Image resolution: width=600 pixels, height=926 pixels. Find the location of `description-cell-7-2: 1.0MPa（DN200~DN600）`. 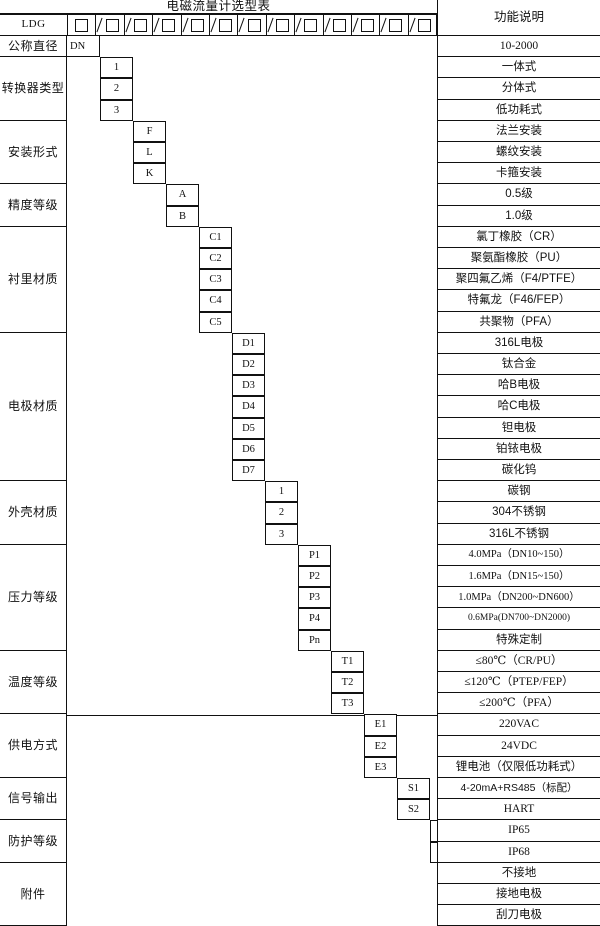

description-cell-7-2: 1.0MPa（DN200~DN600） is located at coordinates (518, 598).